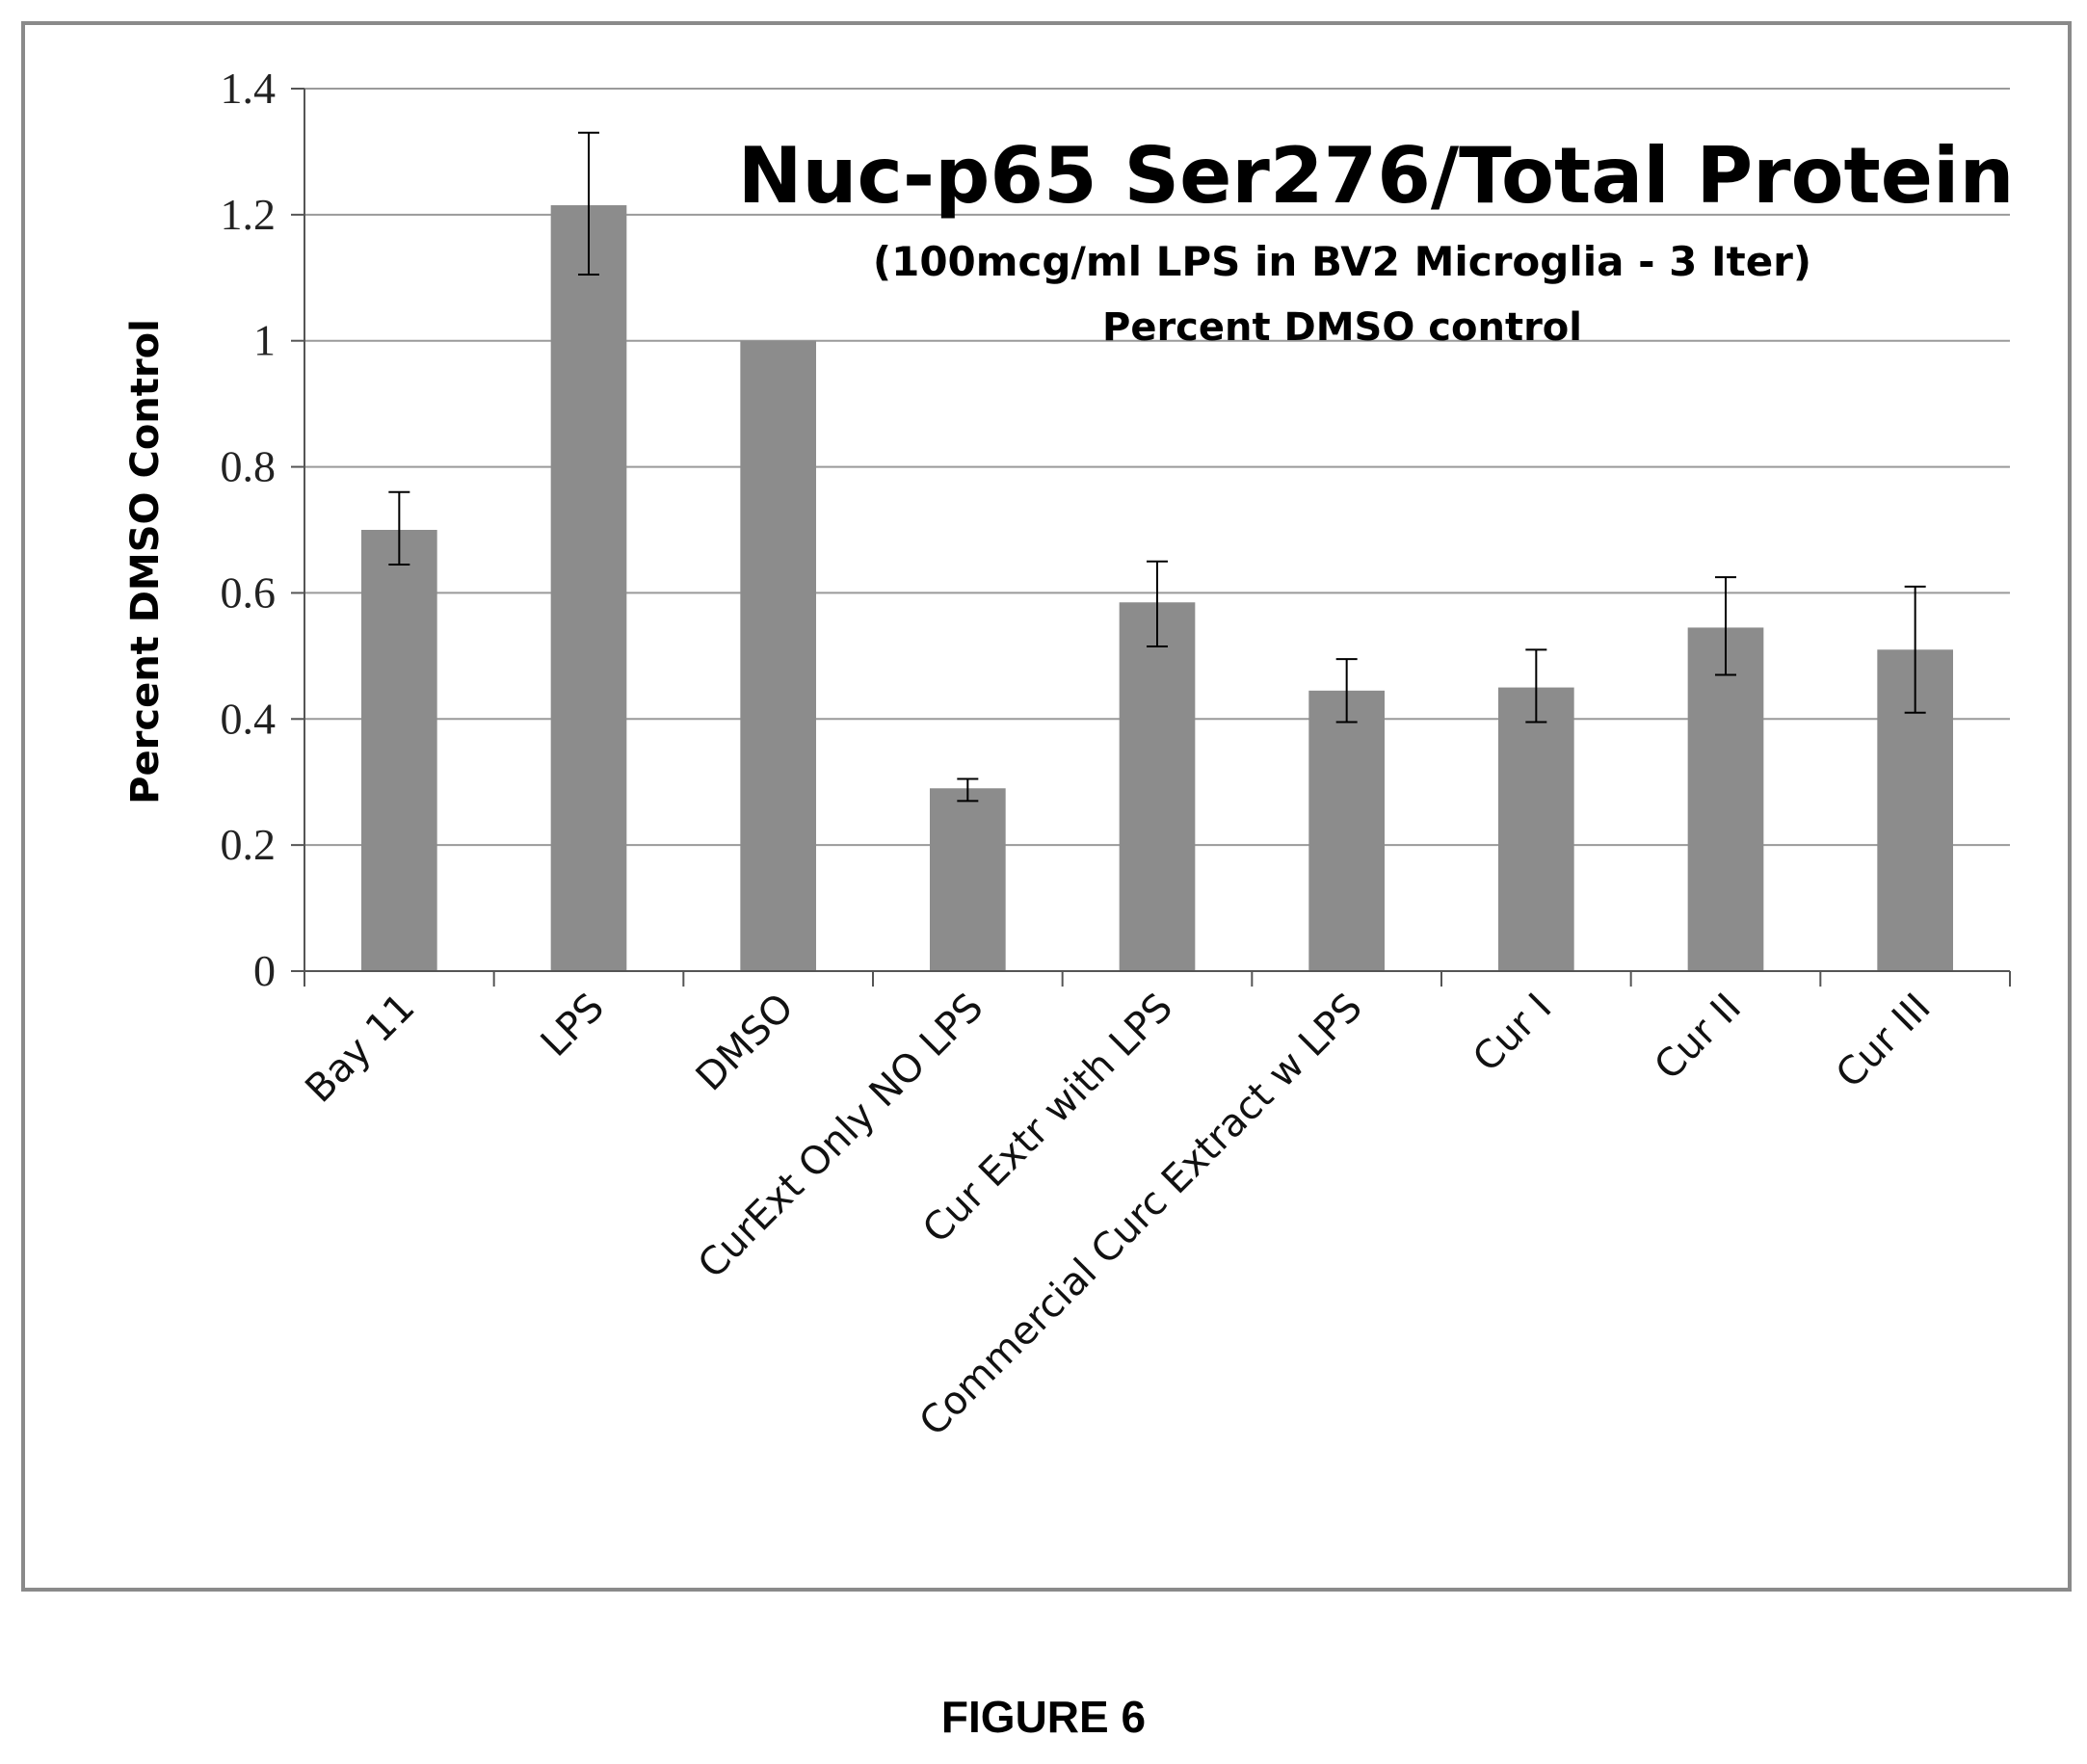  Describe the element at coordinates (1342, 327) in the screenshot. I see `chart-subtitle-2: Percent DMSO control` at that location.